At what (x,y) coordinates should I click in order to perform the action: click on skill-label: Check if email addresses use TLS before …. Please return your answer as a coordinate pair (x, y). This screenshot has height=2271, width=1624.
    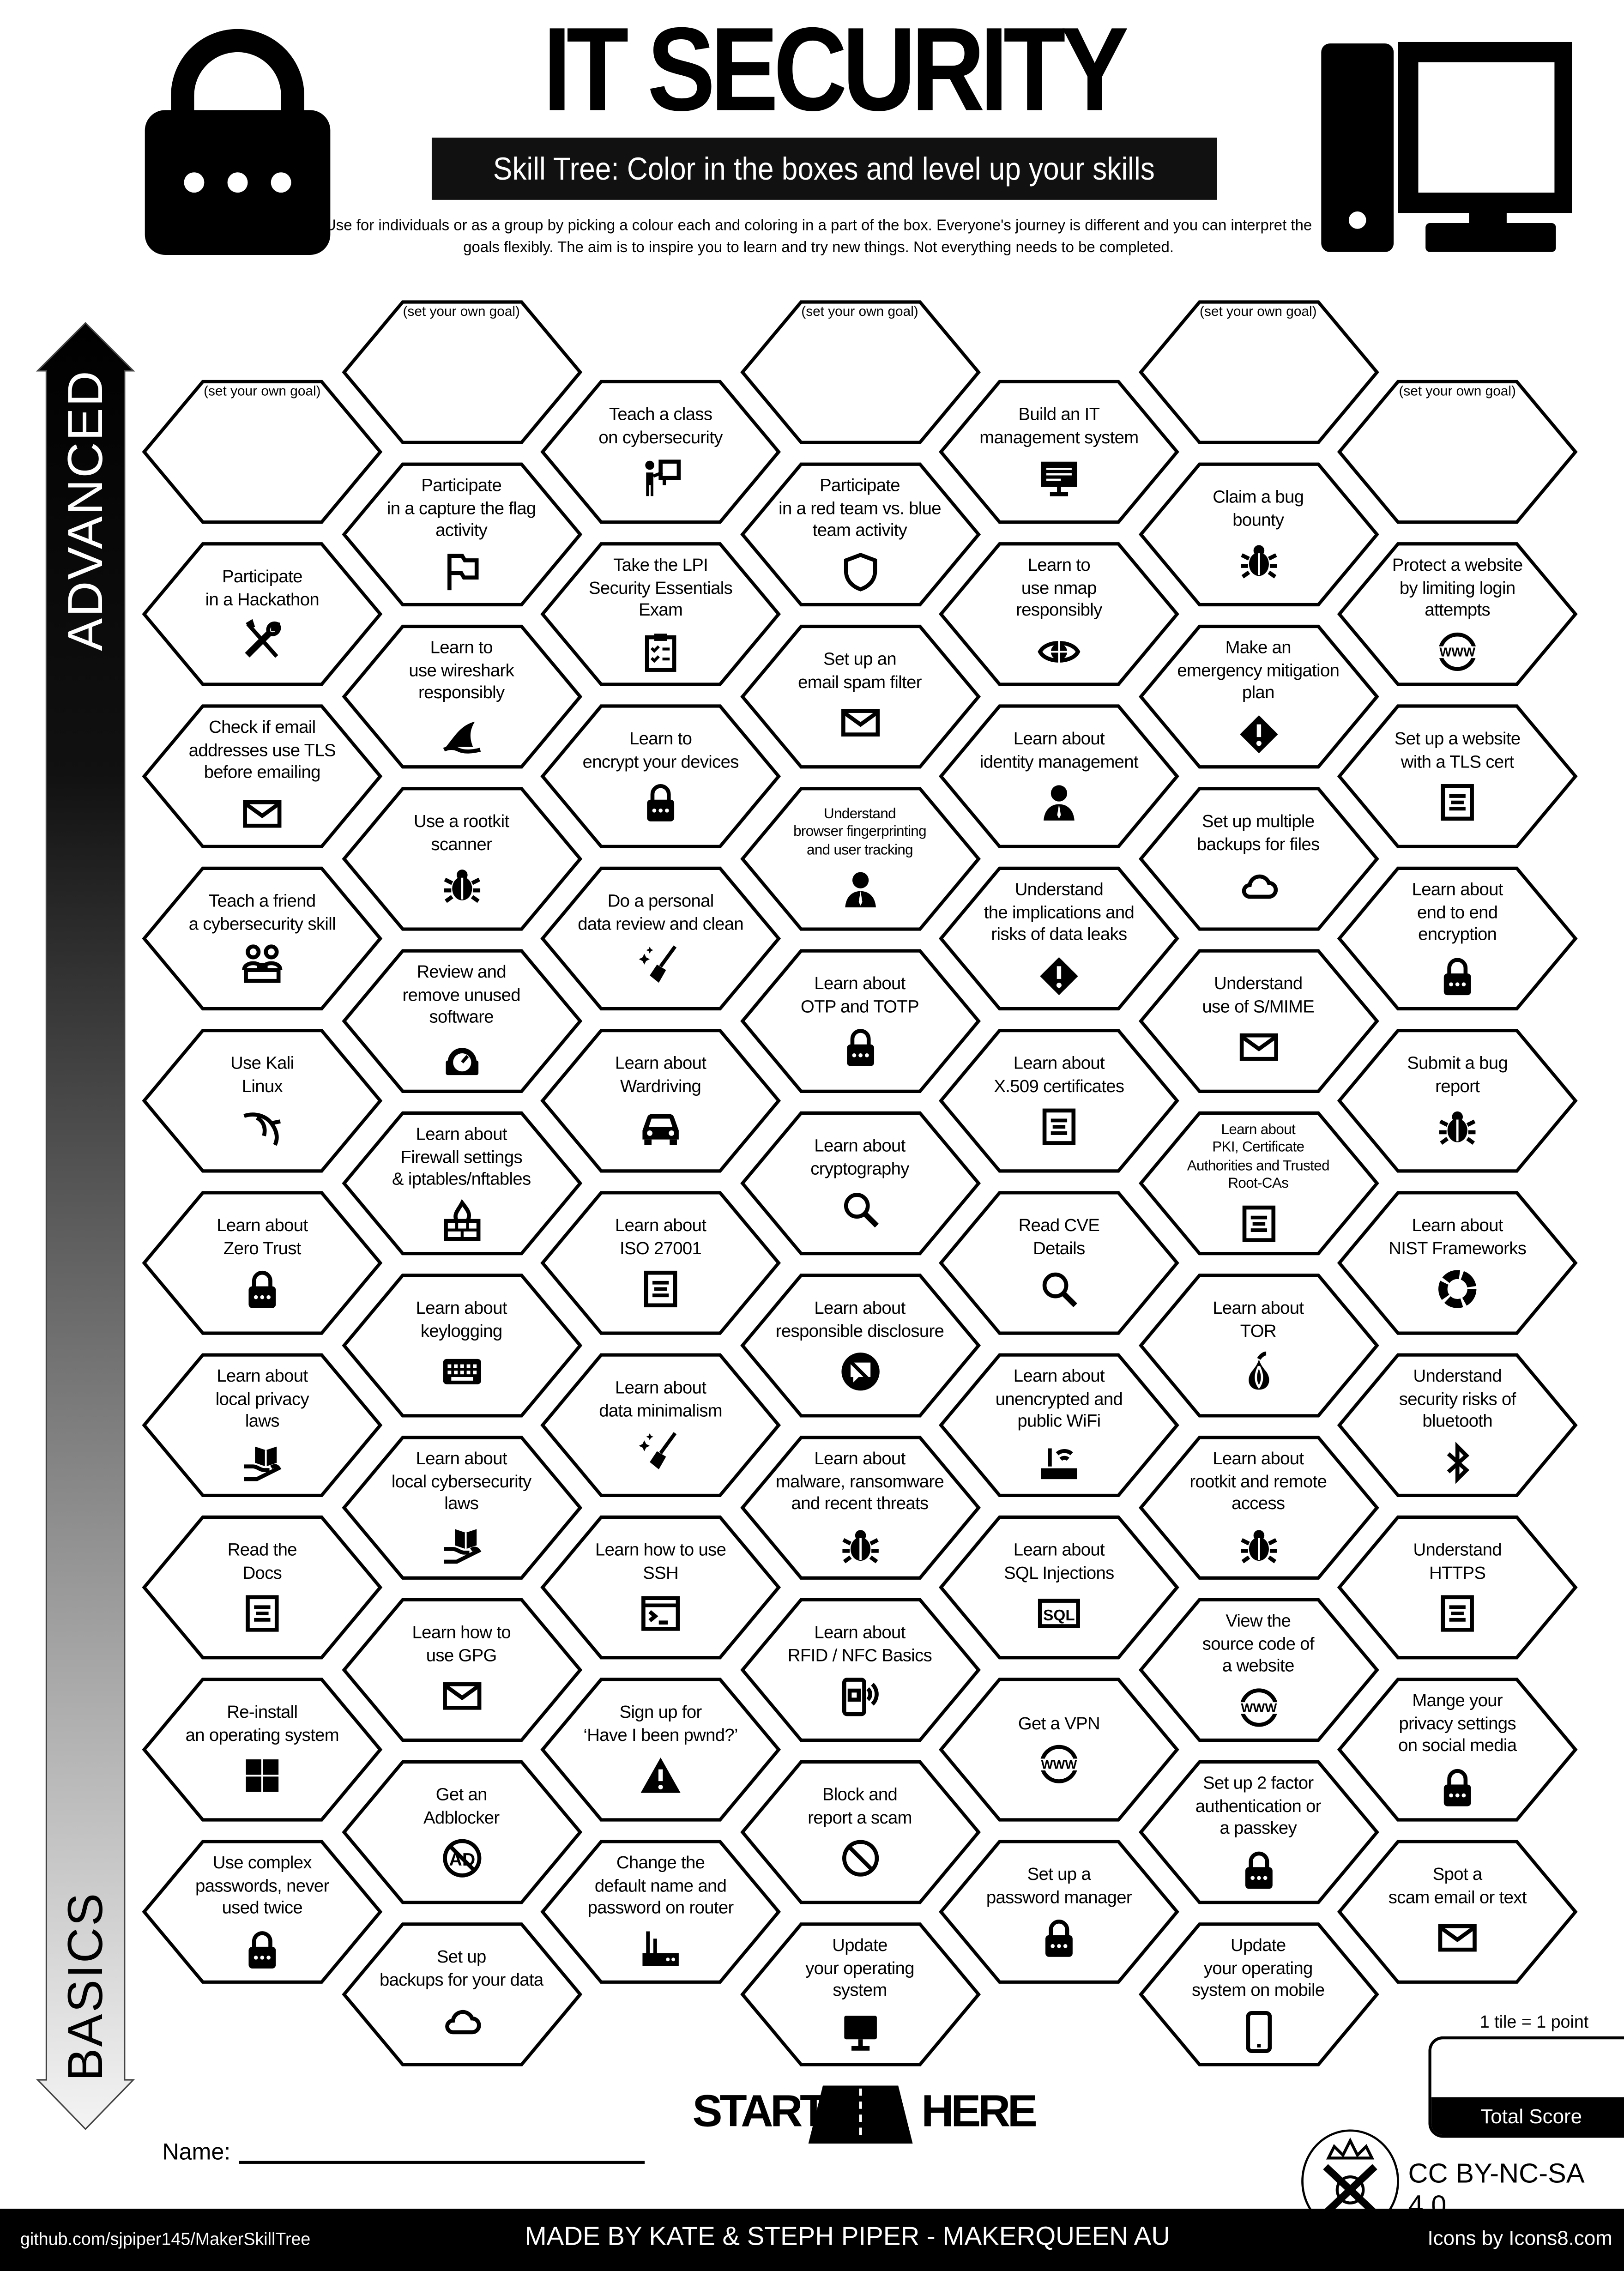
    Looking at the image, I should click on (262, 750).